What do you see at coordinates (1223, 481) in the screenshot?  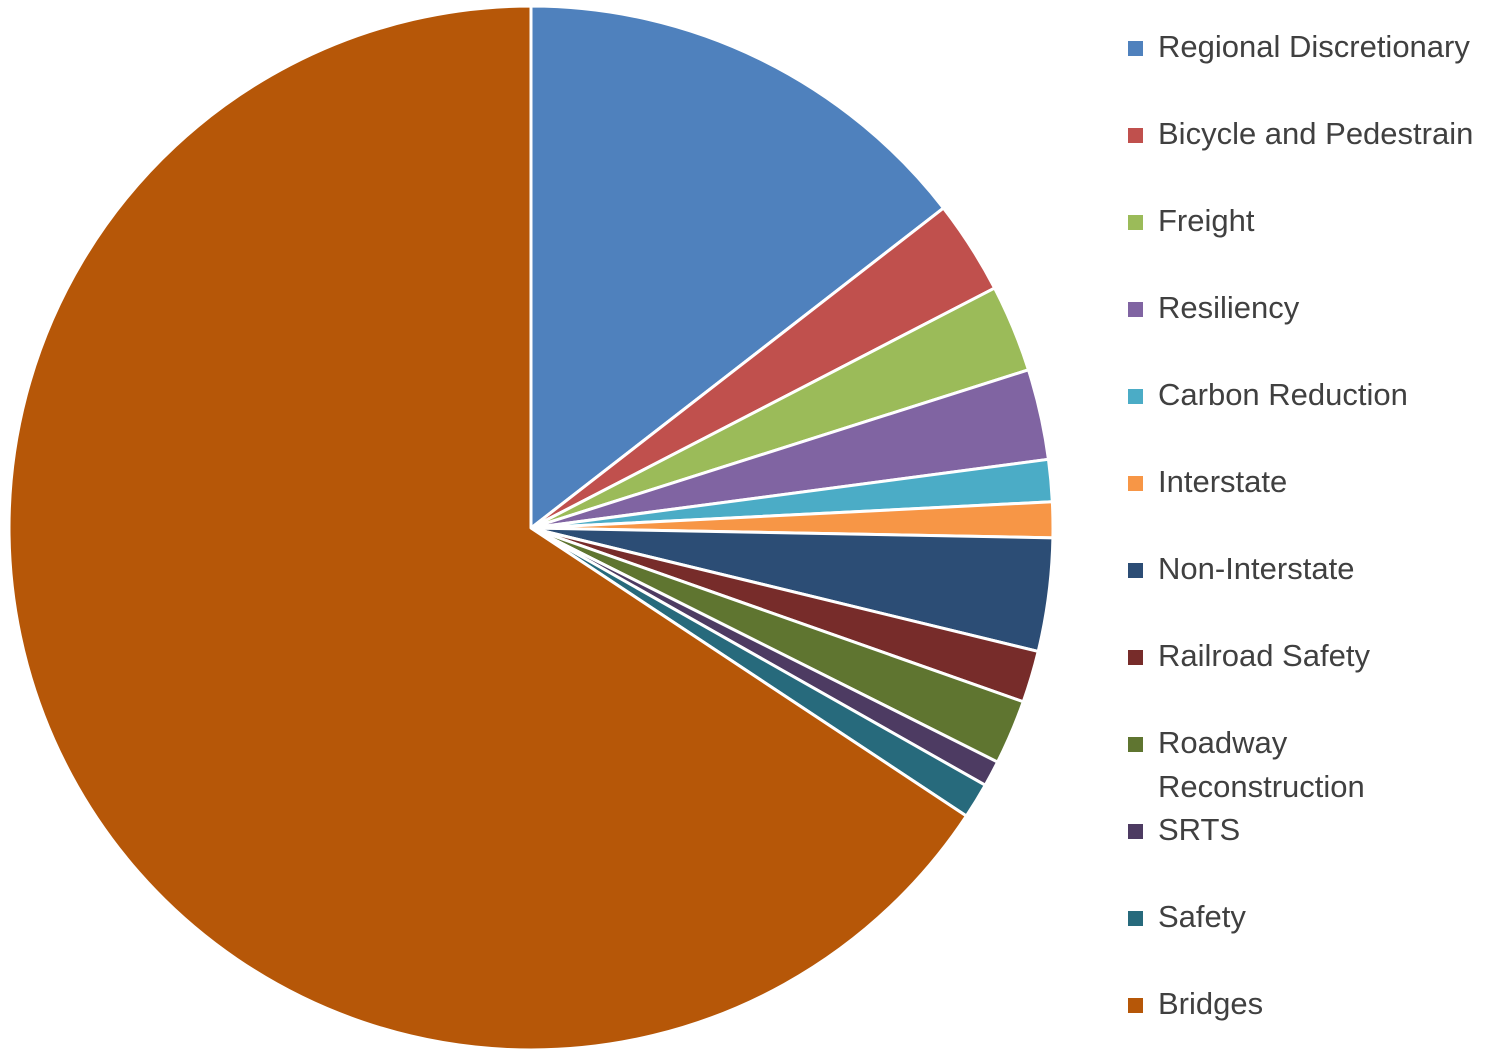 I see `legend-label: Interstate` at bounding box center [1223, 481].